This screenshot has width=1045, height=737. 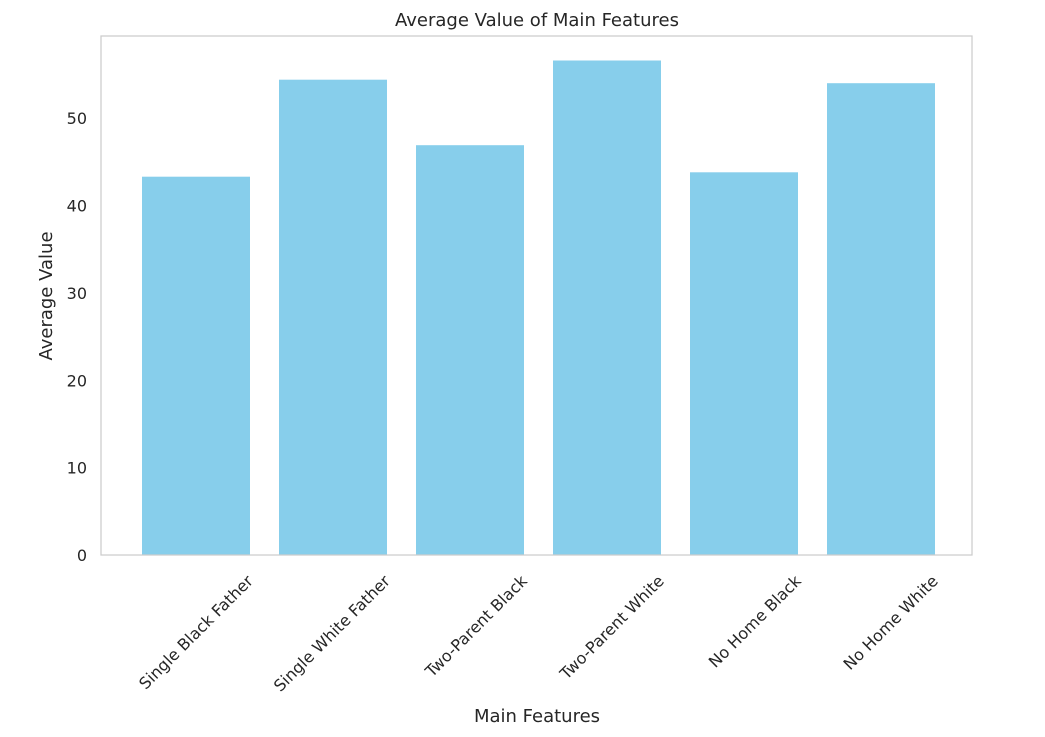 What do you see at coordinates (82, 555) in the screenshot?
I see `y-tick-label: 0` at bounding box center [82, 555].